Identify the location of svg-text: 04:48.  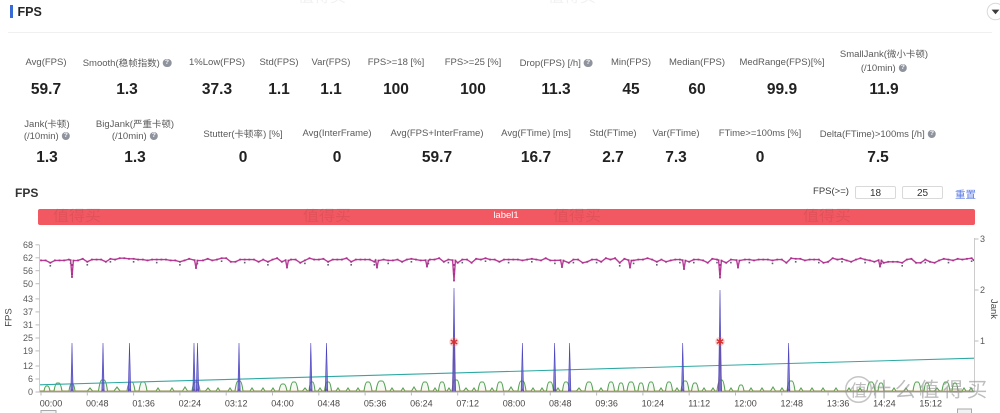
(329, 404).